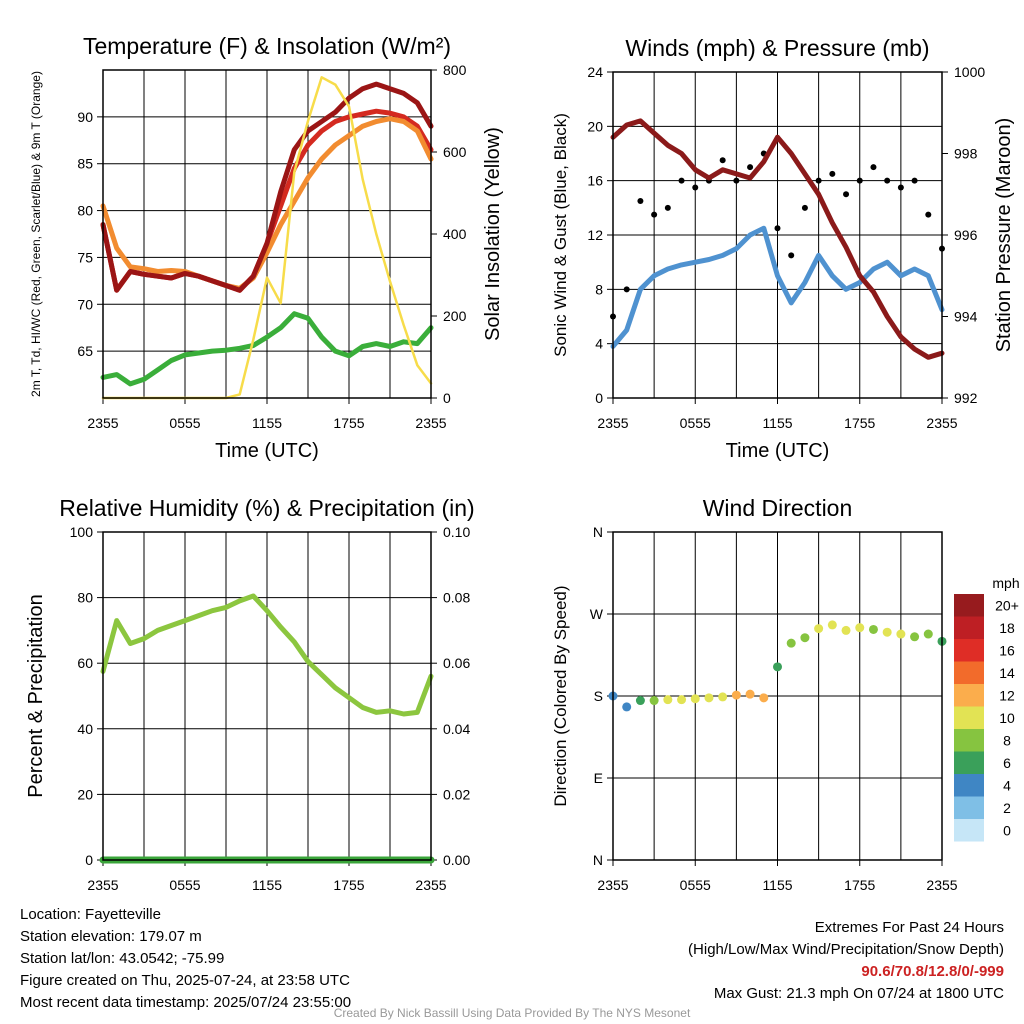 This screenshot has width=1024, height=1024. Describe the element at coordinates (595, 235) in the screenshot. I see `winds-ytick-label: 12` at that location.